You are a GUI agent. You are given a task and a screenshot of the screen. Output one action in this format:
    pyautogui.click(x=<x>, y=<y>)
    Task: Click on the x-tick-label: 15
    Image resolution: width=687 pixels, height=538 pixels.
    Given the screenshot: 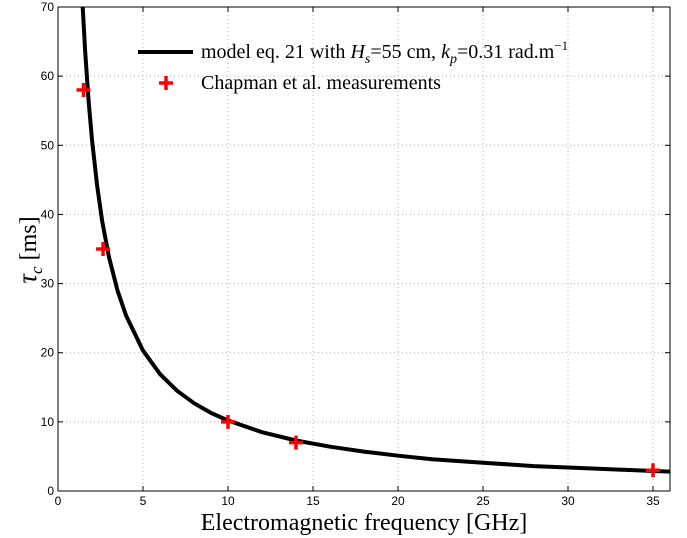 What is the action you would take?
    pyautogui.click(x=313, y=501)
    